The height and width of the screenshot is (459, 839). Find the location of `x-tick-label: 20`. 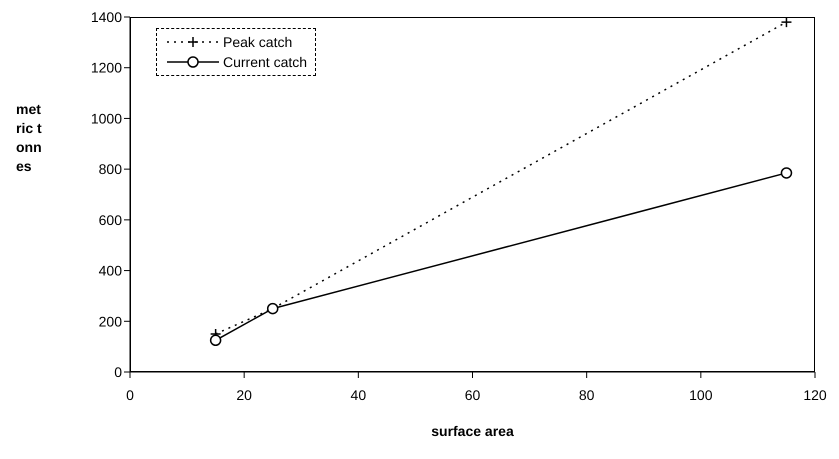

x-tick-label: 20 is located at coordinates (244, 394).